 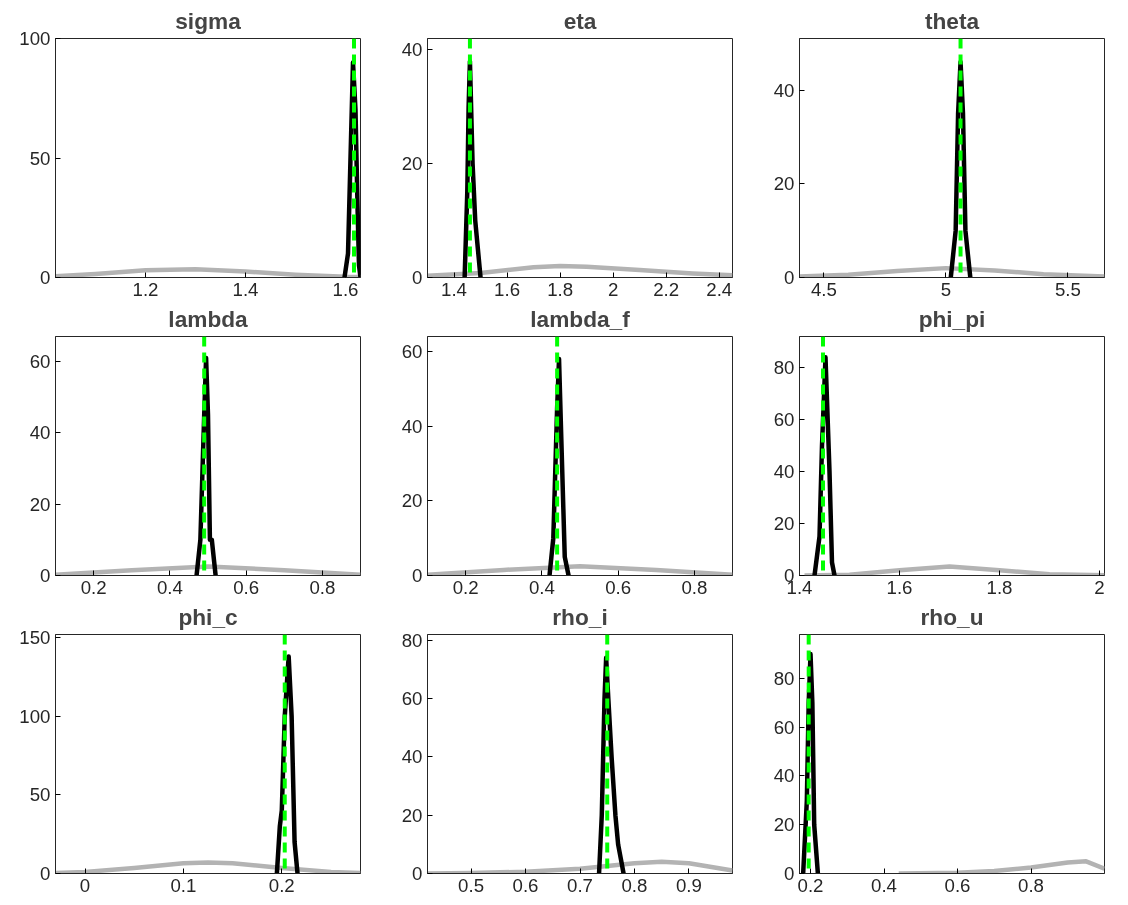 What do you see at coordinates (471, 885) in the screenshot?
I see `x-tick-label: 0.5` at bounding box center [471, 885].